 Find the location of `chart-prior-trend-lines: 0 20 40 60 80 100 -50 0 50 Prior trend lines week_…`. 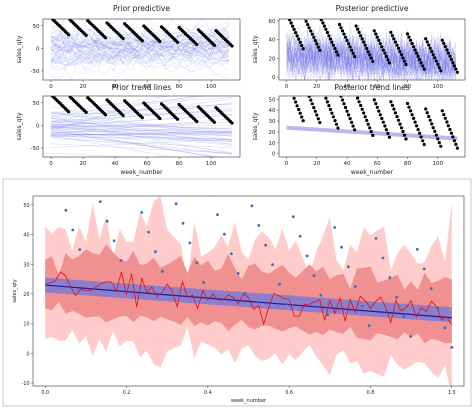

chart-prior-trend-lines: 0 20 40 60 80 100 -50 0 50 Prior trend lines week_… is located at coordinates (128, 129).